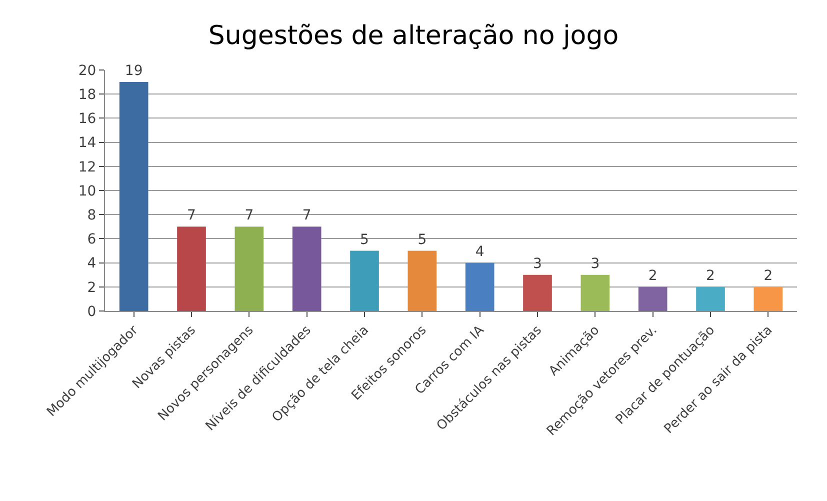  Describe the element at coordinates (87, 143) in the screenshot. I see `y-tick-label: 14` at that location.